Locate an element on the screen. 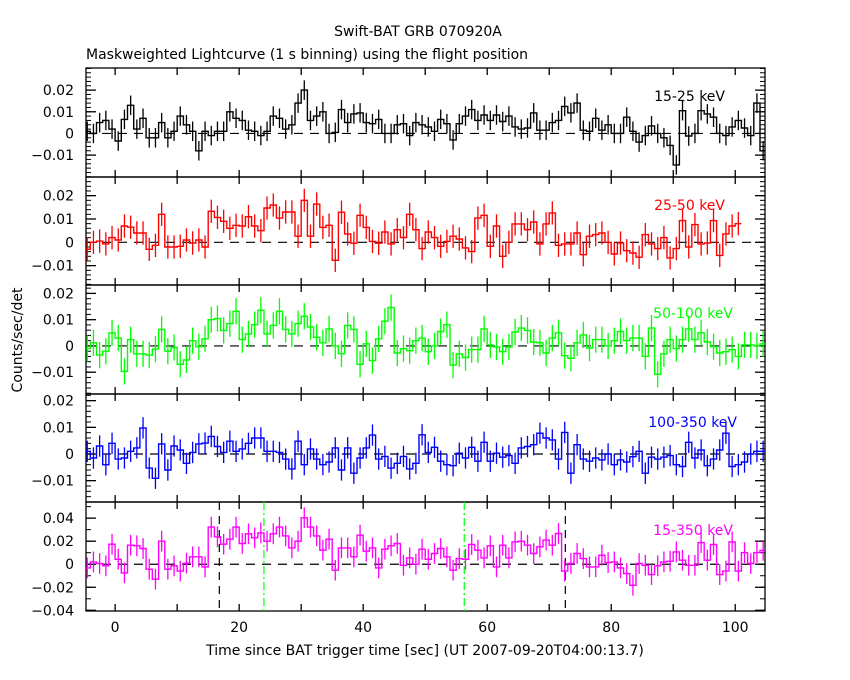  x-tick-label: 20 is located at coordinates (239, 628).